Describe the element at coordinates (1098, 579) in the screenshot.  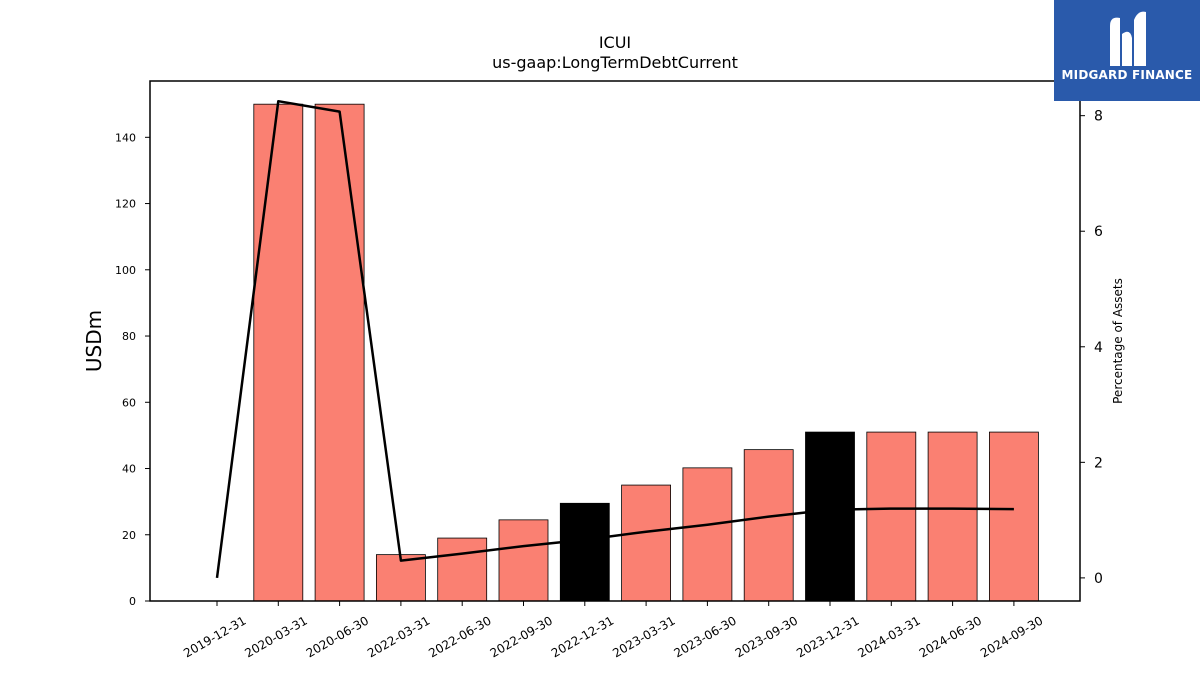
I see `y2-tick-label: 0` at that location.